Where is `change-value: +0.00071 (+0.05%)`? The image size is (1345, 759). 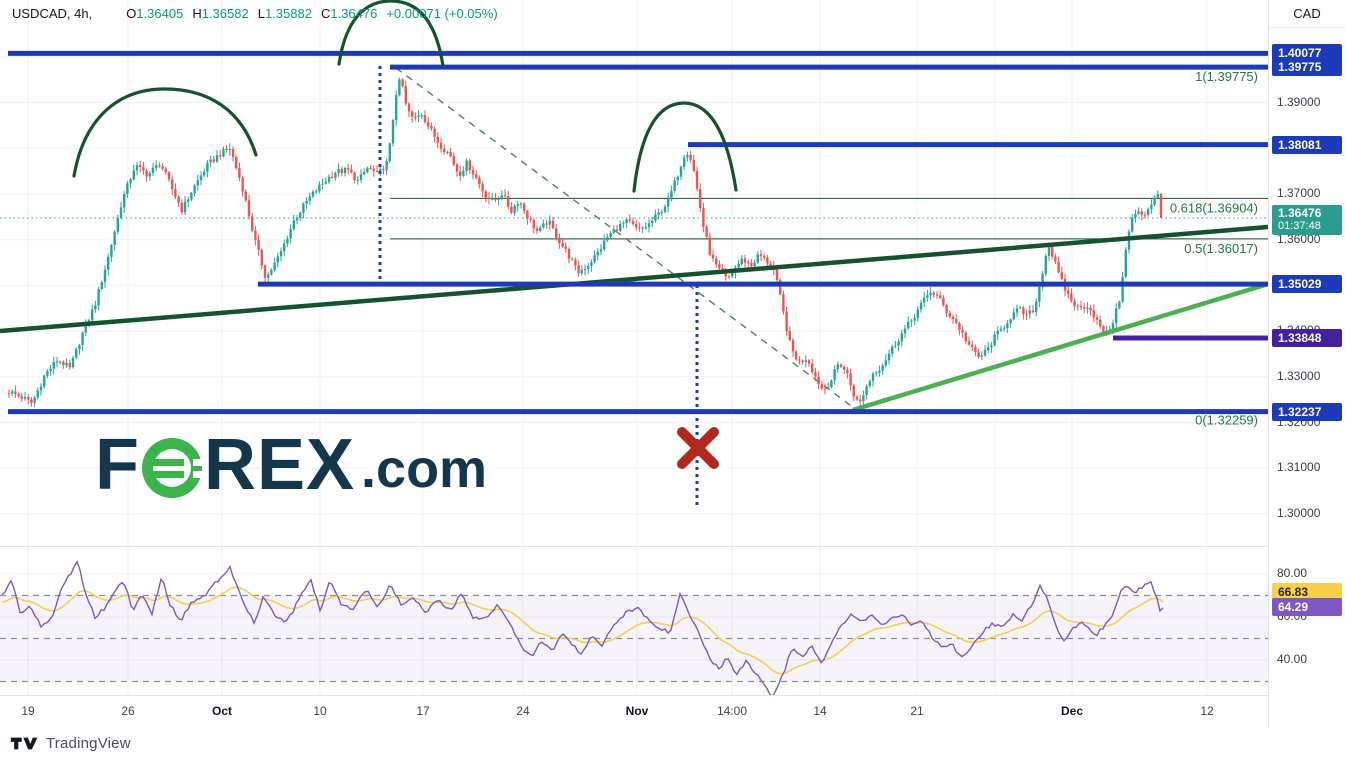 change-value: +0.00071 (+0.05%) is located at coordinates (442, 13).